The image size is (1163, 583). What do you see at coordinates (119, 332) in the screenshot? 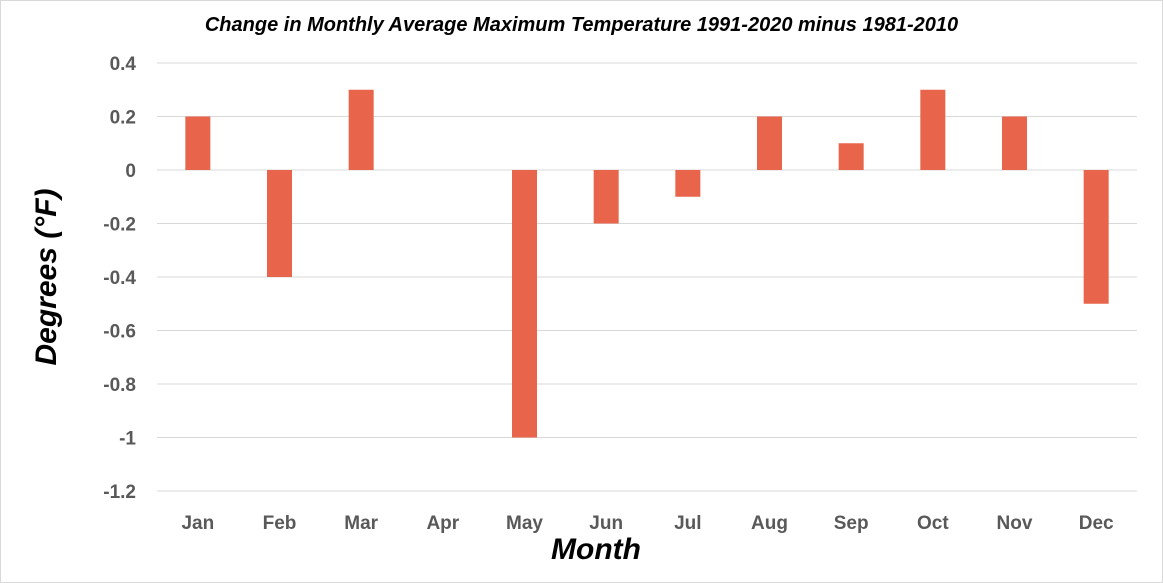
I see `y-tick-label: -0.6` at bounding box center [119, 332].